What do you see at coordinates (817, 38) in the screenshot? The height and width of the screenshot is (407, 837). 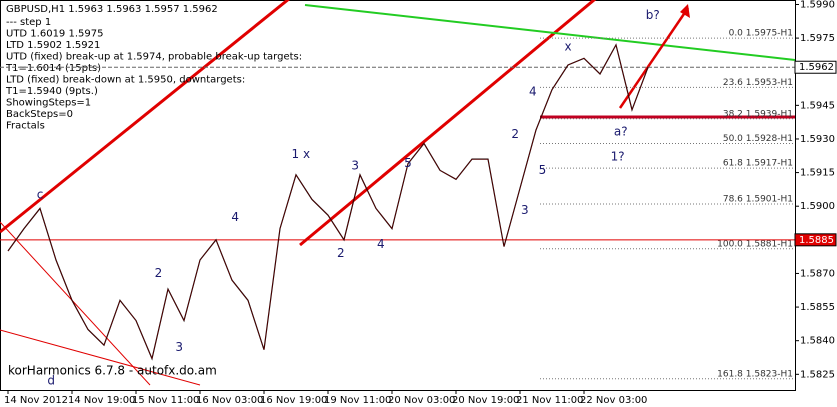 I see `y-tick-label: 1.5975` at bounding box center [817, 38].